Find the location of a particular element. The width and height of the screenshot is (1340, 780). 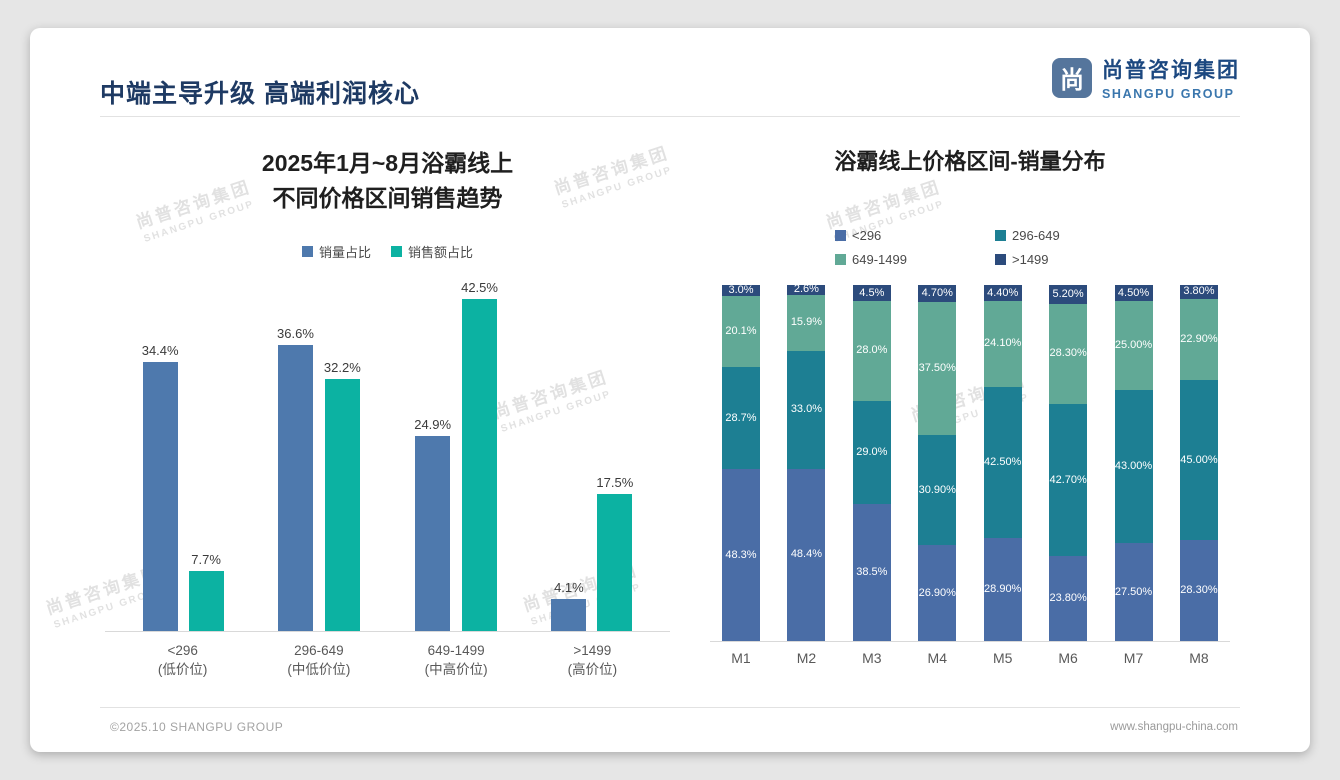

segment-296-649: 28.7% is located at coordinates (741, 418).